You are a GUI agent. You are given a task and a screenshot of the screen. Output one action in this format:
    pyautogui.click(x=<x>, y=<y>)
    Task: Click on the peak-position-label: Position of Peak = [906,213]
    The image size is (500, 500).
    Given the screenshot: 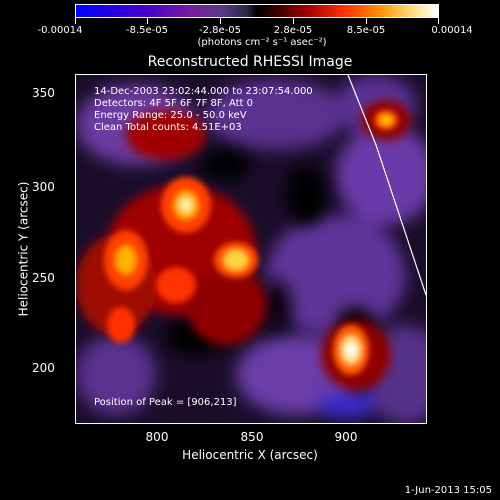 What is the action you would take?
    pyautogui.click(x=165, y=402)
    